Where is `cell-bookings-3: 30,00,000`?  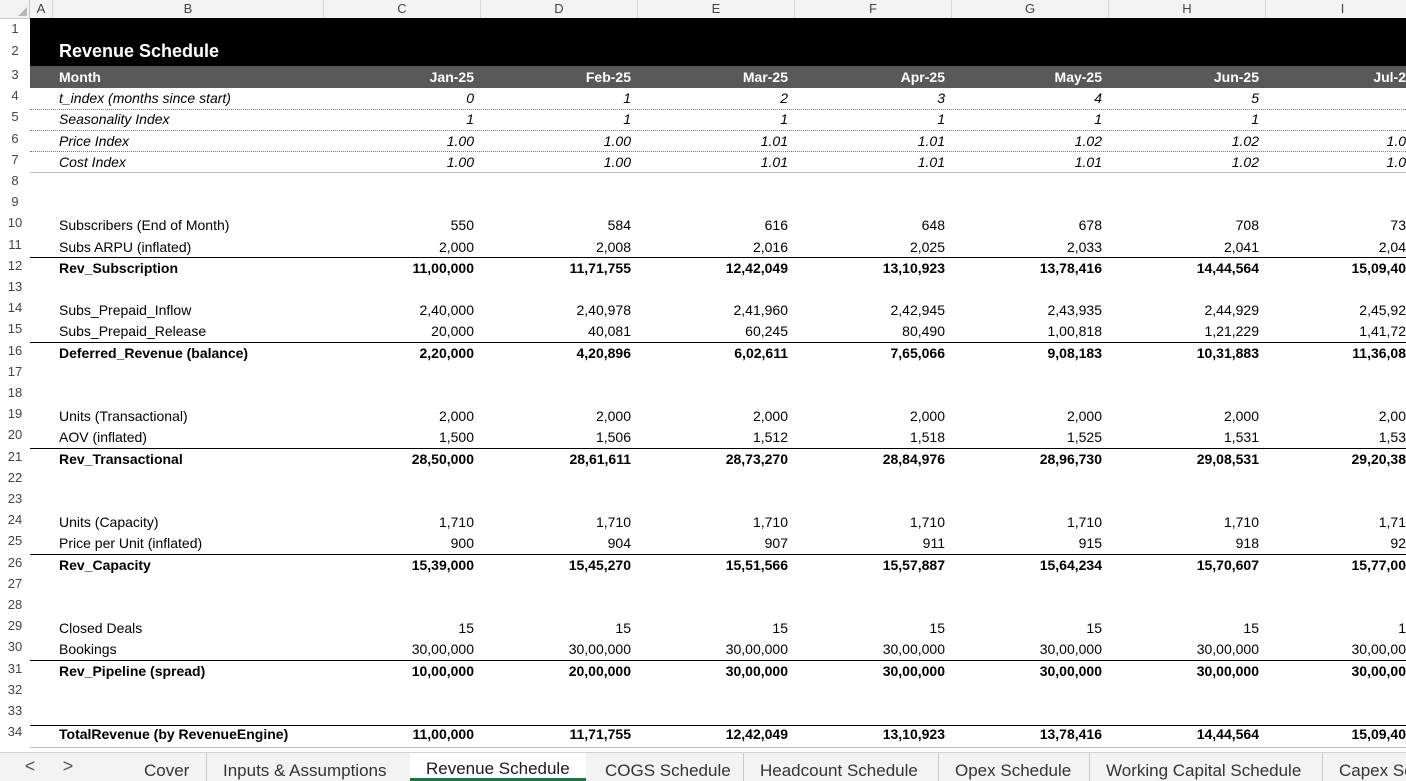 cell-bookings-3: 30,00,000 is located at coordinates (914, 649).